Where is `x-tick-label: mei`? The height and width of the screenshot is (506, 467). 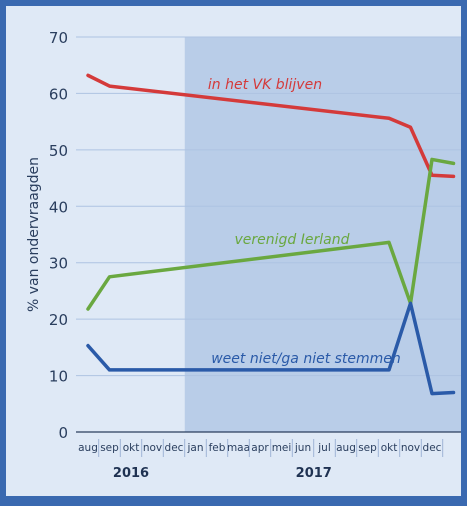 x-tick-label: mei is located at coordinates (282, 448).